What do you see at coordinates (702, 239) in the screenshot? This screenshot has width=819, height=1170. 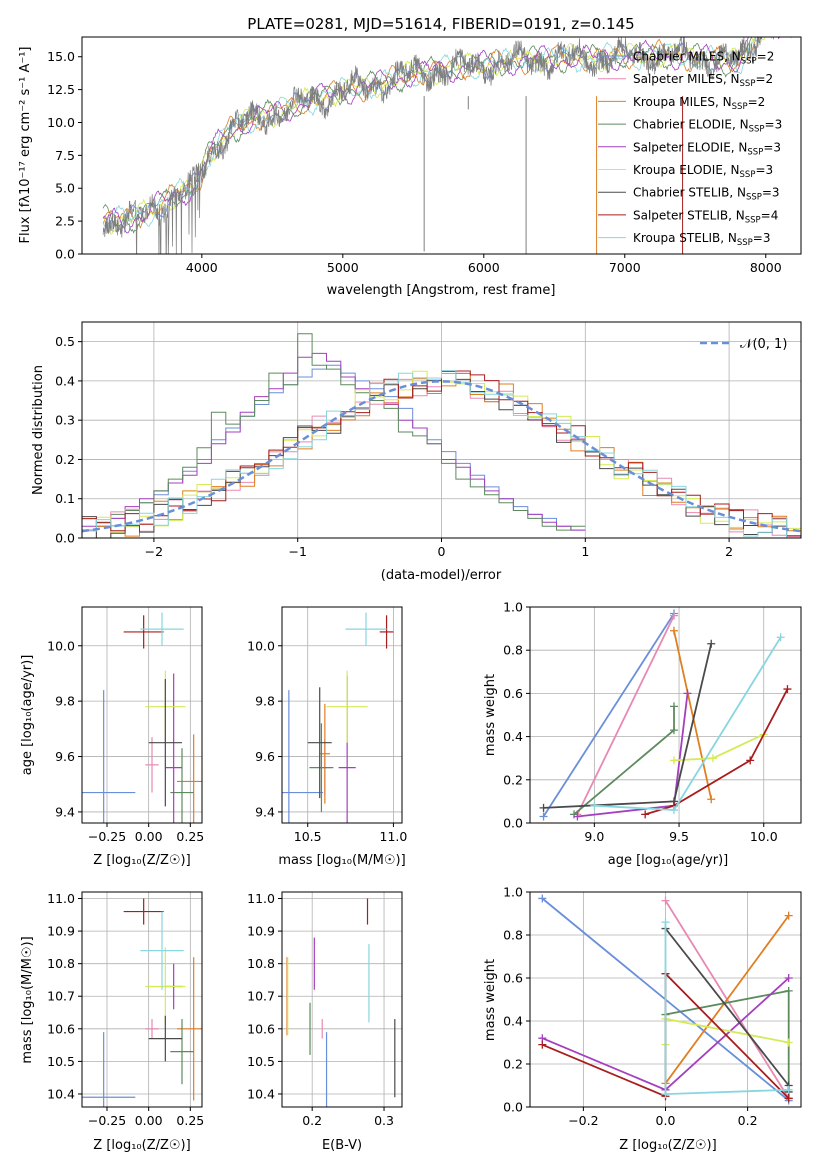 I see `legend-label: Kroupa STELIB, NSSP=3` at bounding box center [702, 239].